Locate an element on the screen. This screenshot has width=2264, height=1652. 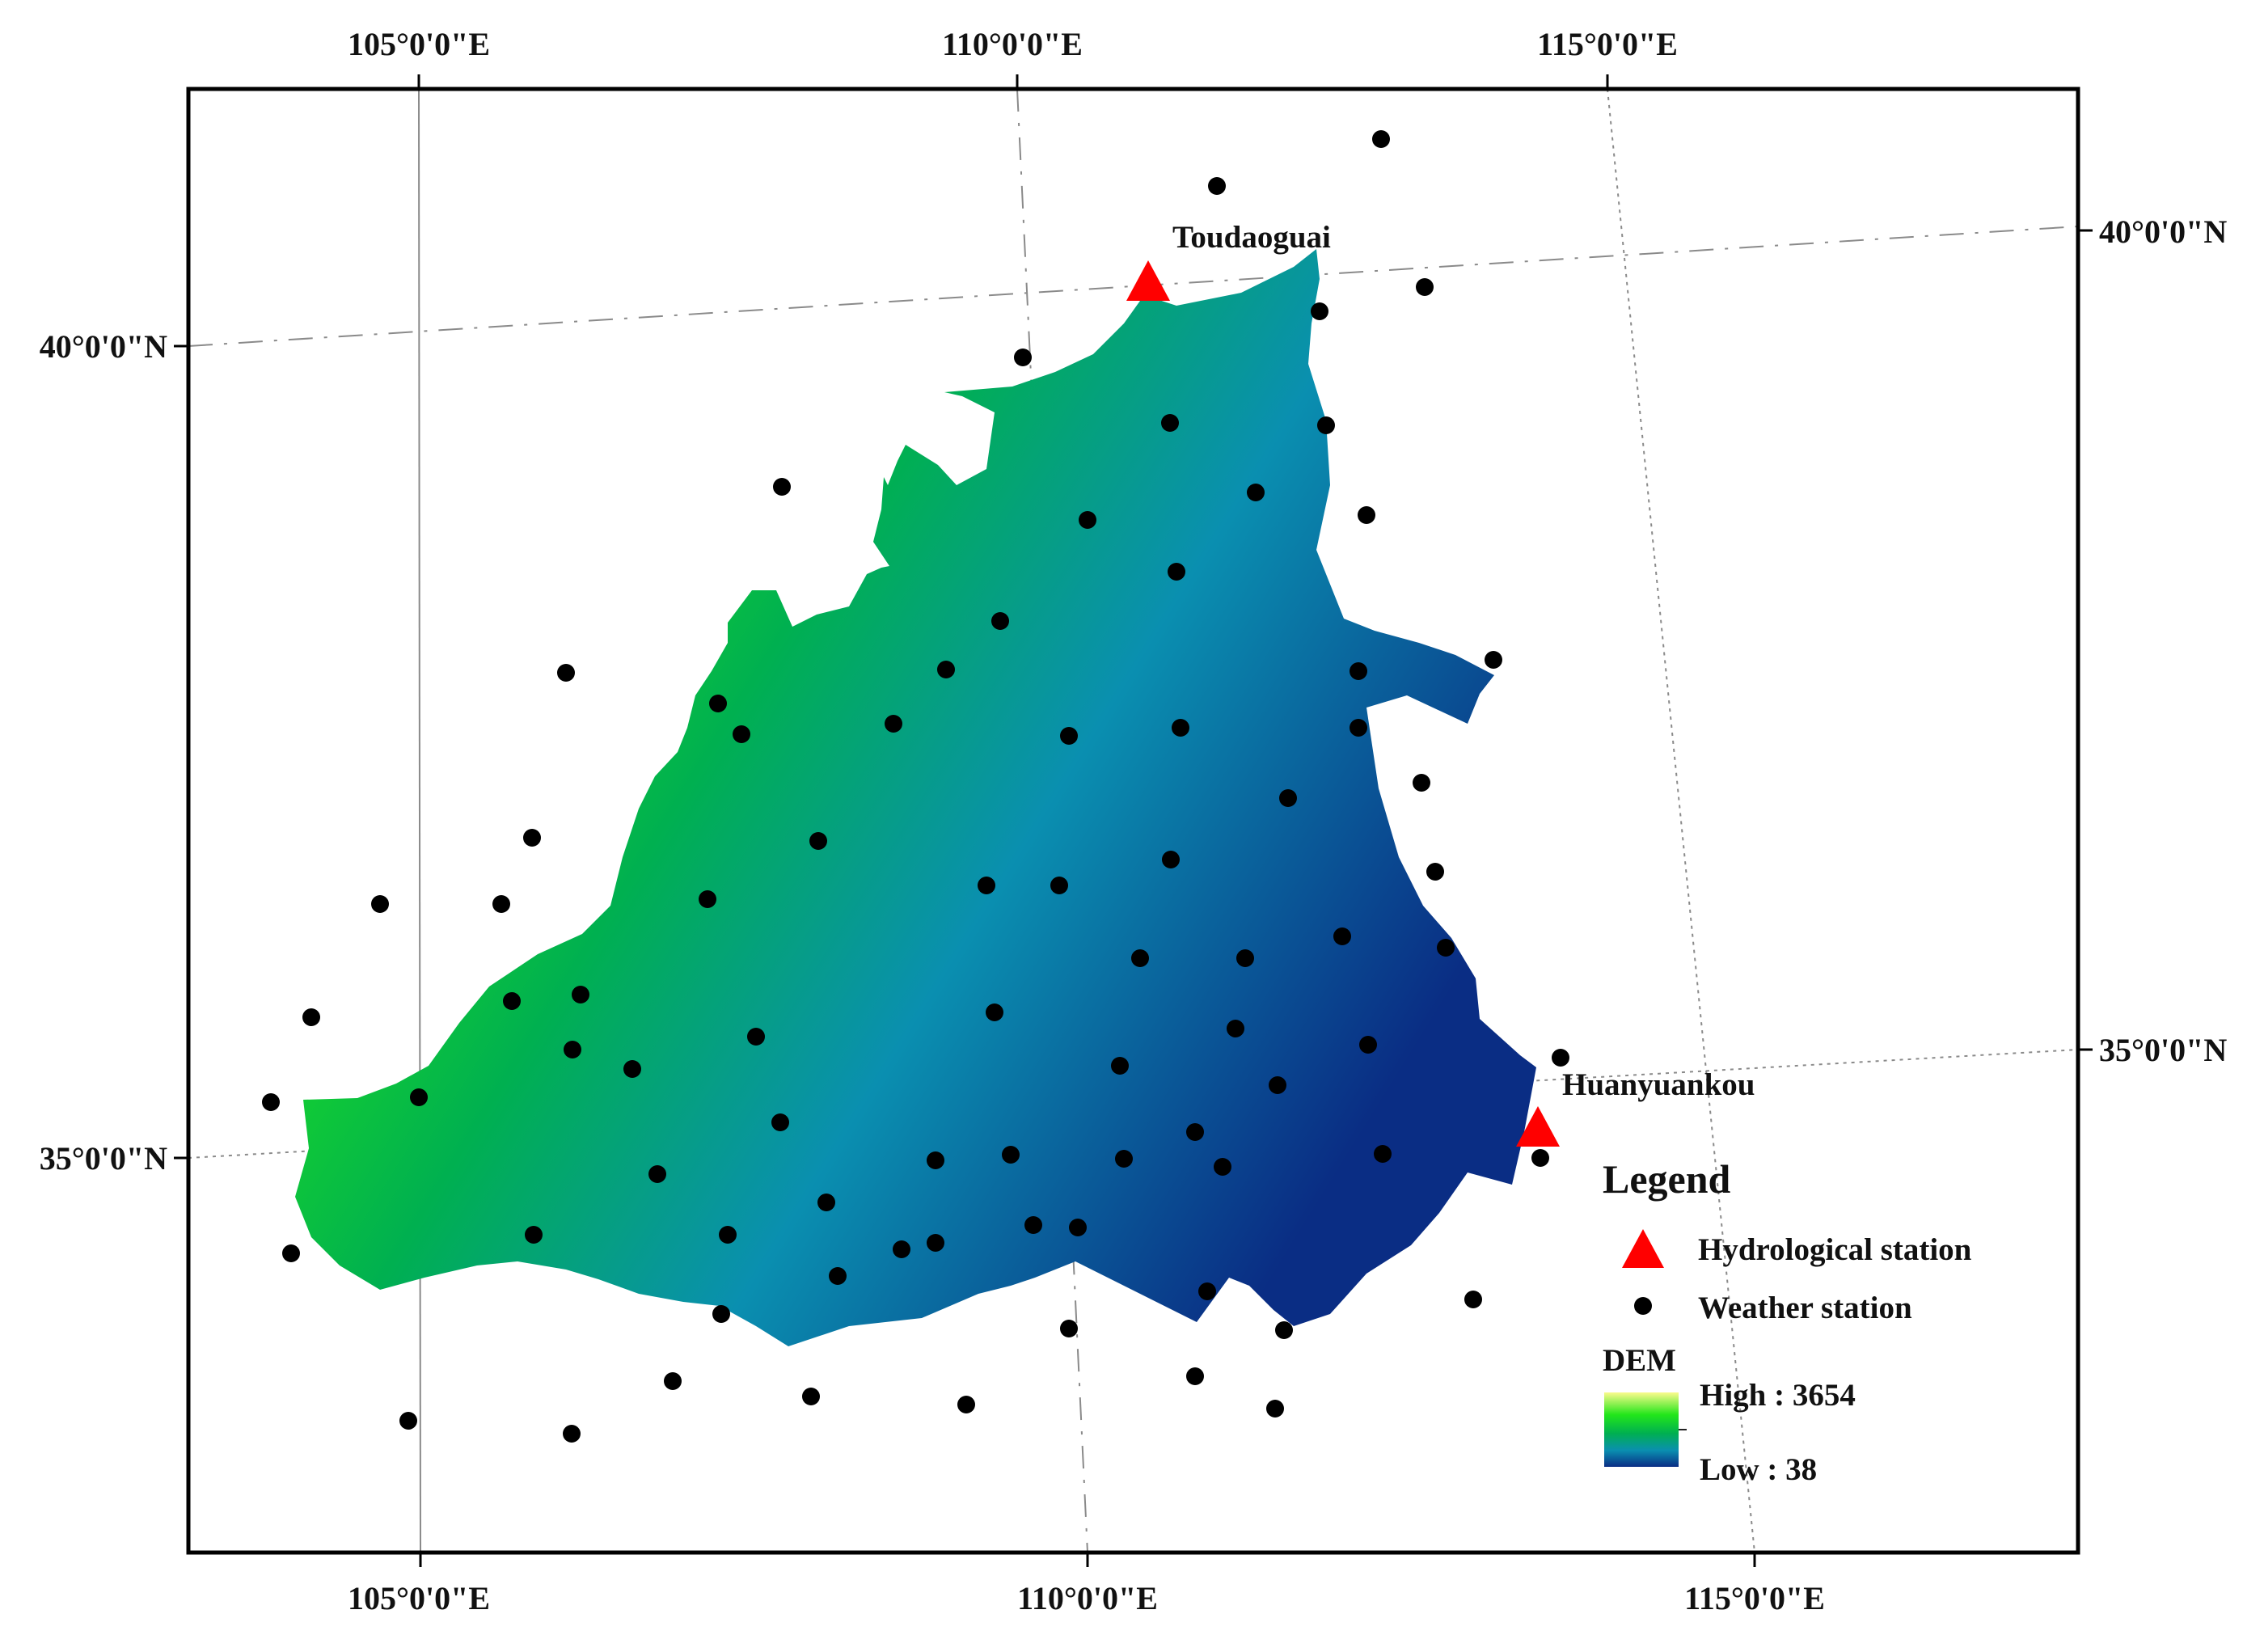
legend-weather-dot-icon is located at coordinates (1643, 1306).